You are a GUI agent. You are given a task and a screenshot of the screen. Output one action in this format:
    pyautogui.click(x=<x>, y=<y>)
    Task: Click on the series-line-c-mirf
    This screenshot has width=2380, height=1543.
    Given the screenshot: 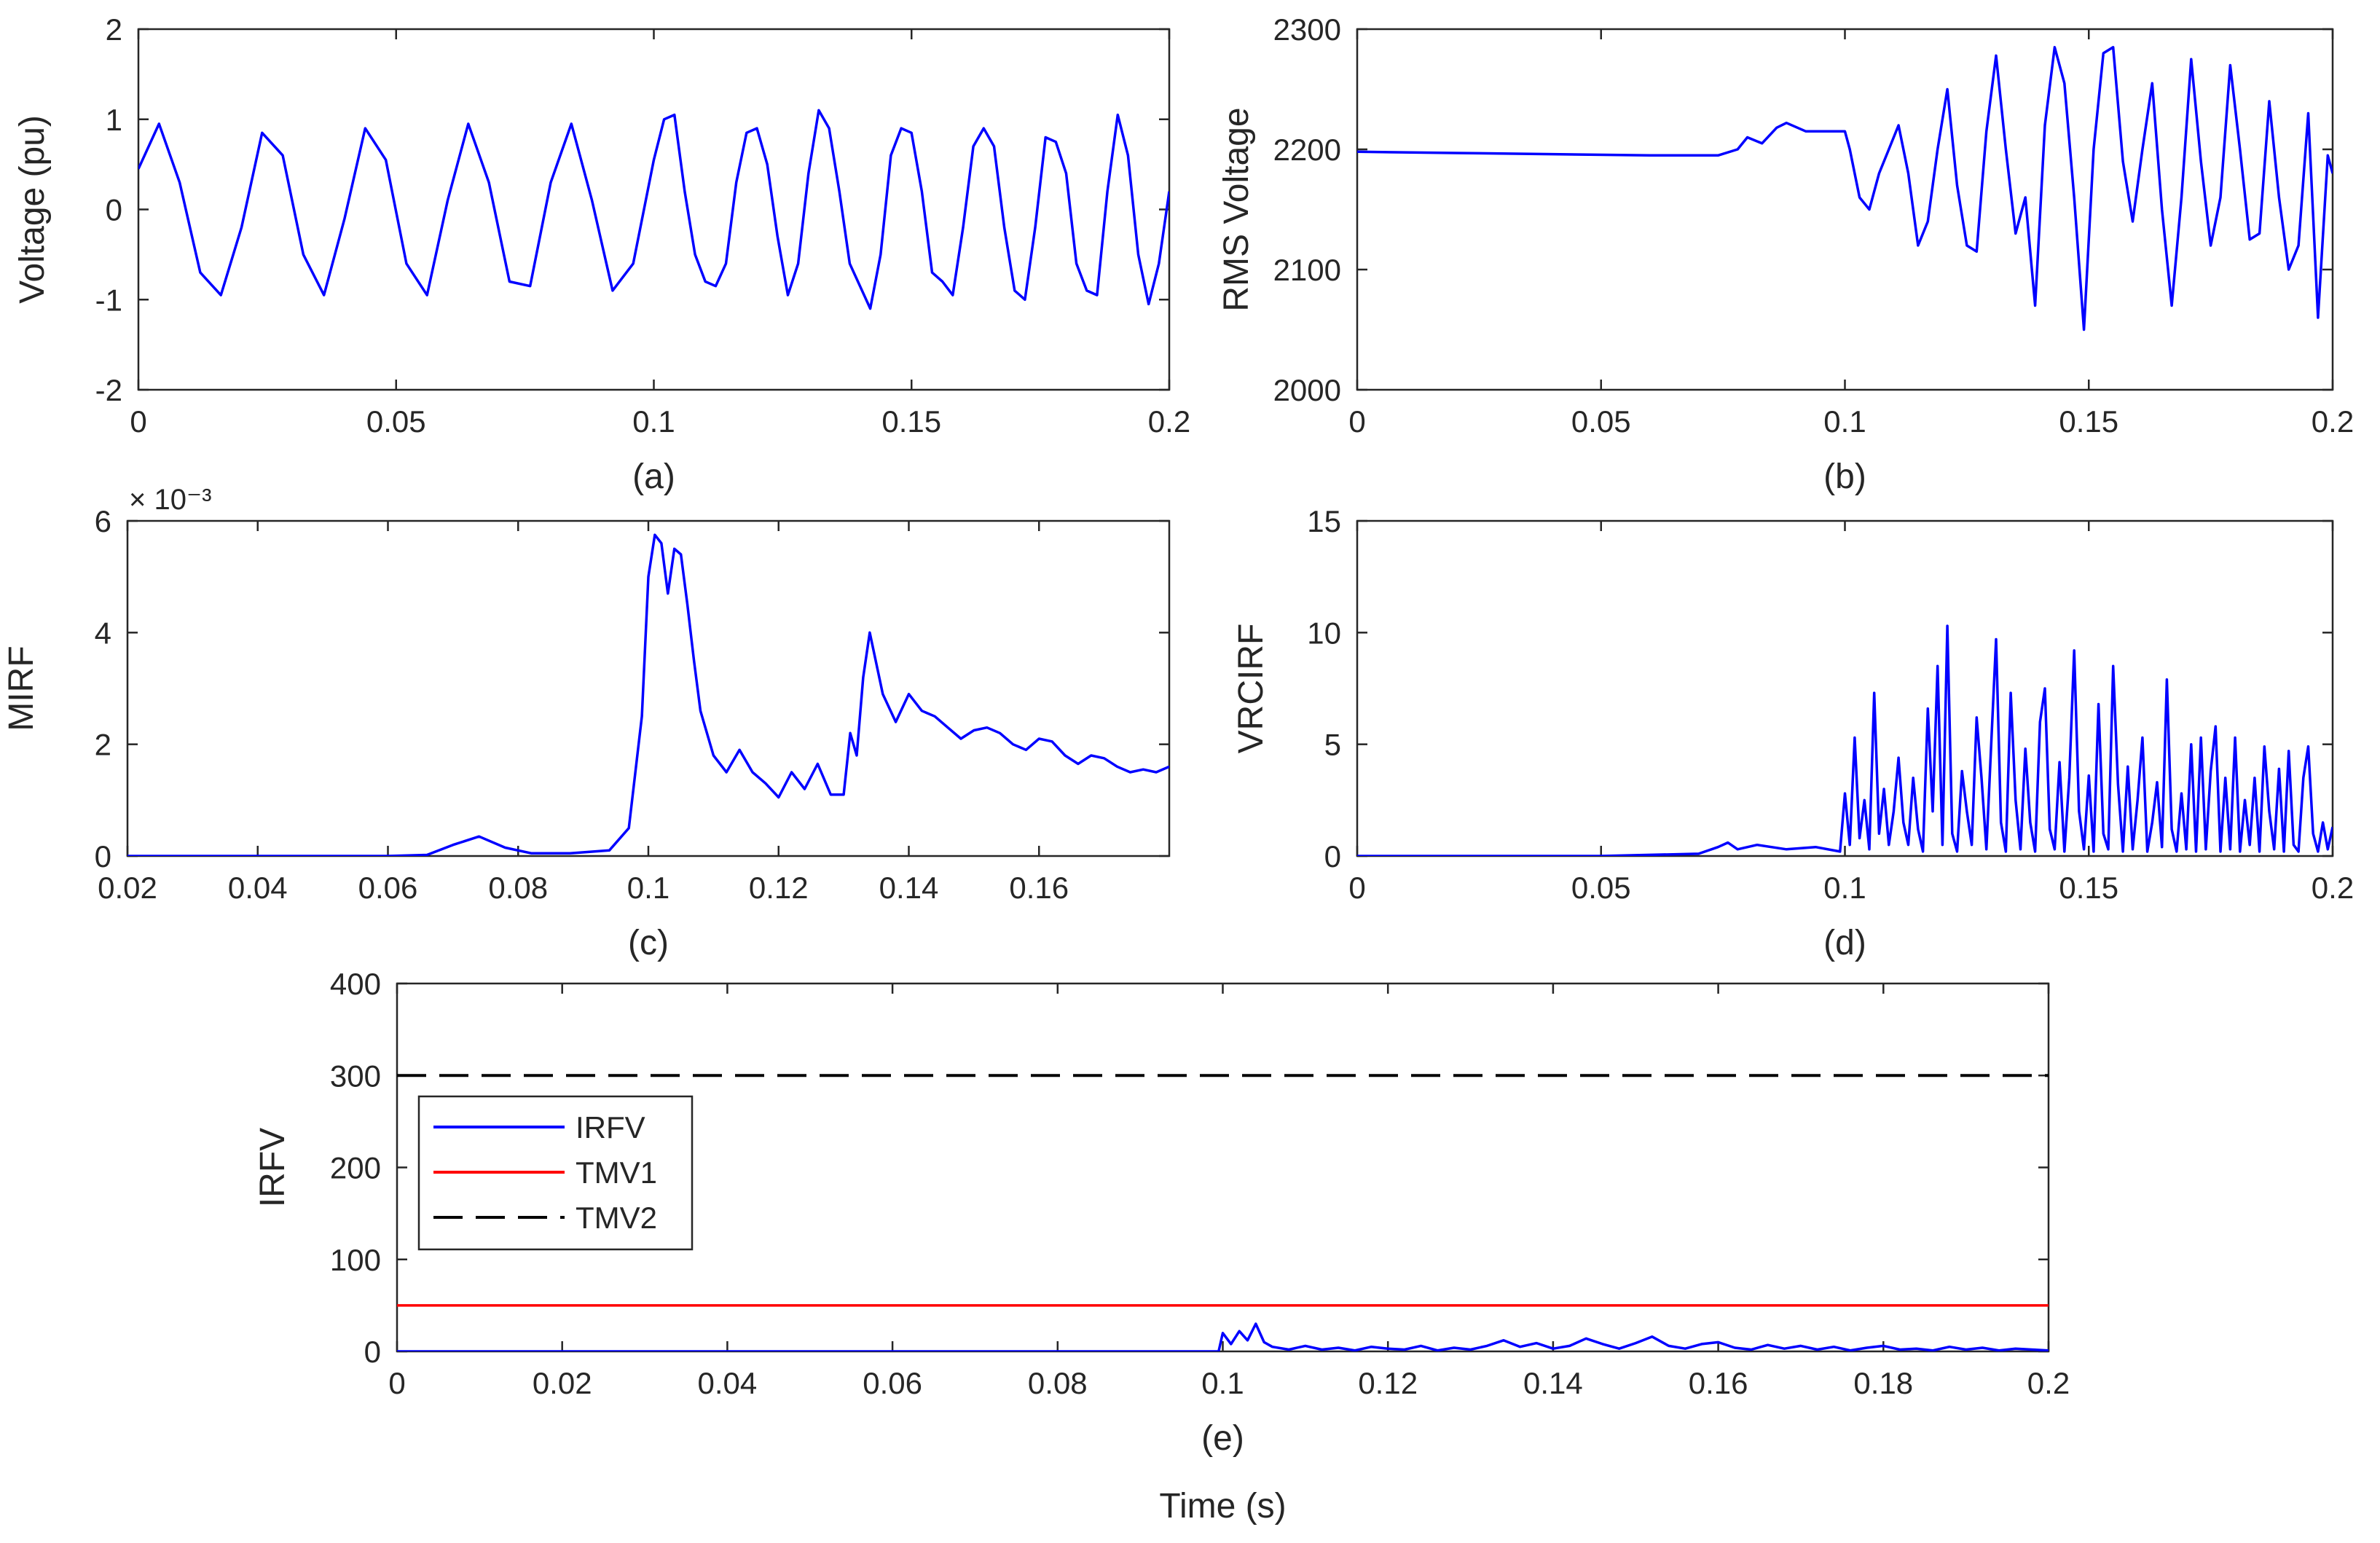 What is the action you would take?
    pyautogui.click(x=648, y=694)
    